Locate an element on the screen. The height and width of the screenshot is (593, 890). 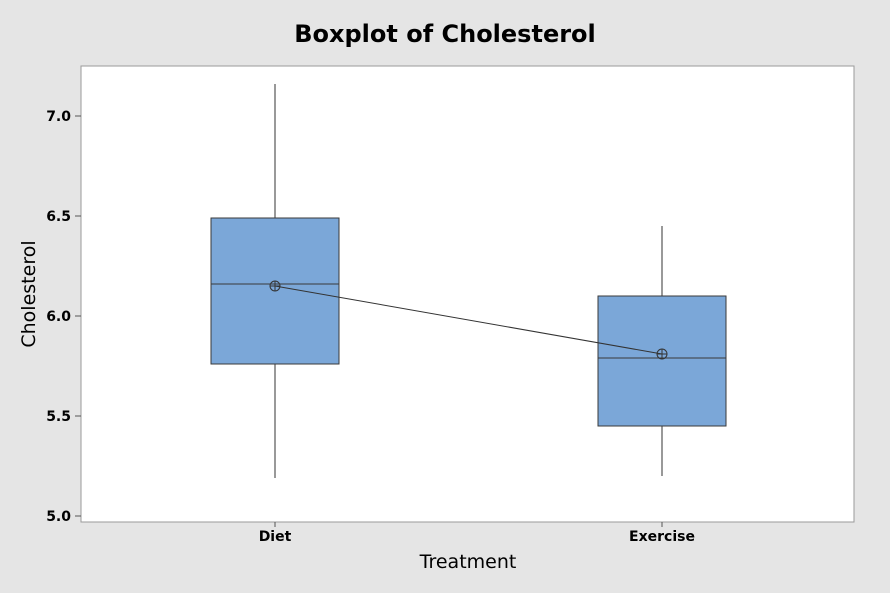
x-tick-label: Exercise is located at coordinates (662, 537).